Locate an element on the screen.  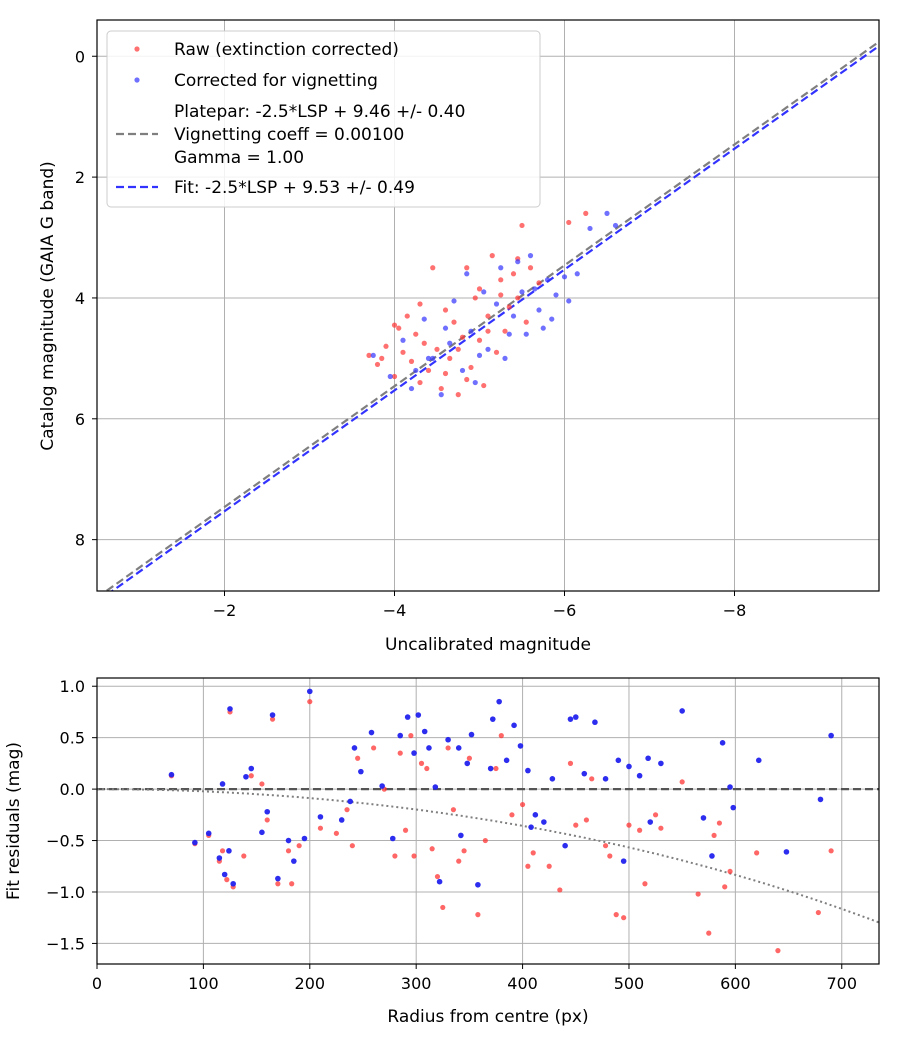
top-x-tick-label: −2 is located at coordinates (225, 610).